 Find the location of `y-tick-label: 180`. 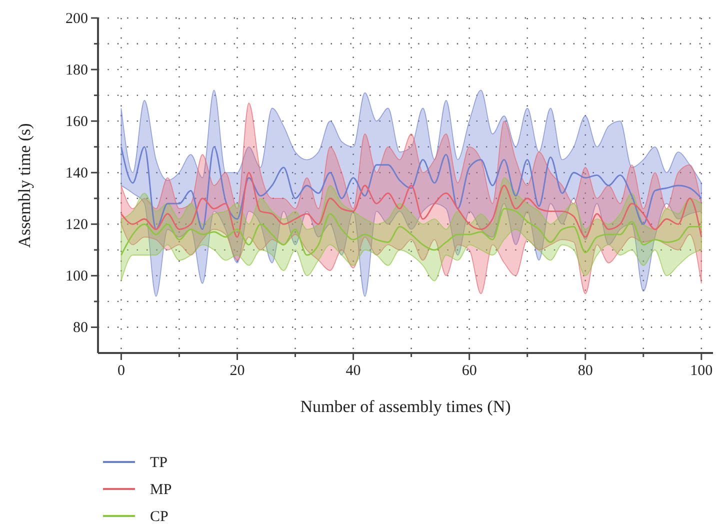

y-tick-label: 180 is located at coordinates (77, 70).